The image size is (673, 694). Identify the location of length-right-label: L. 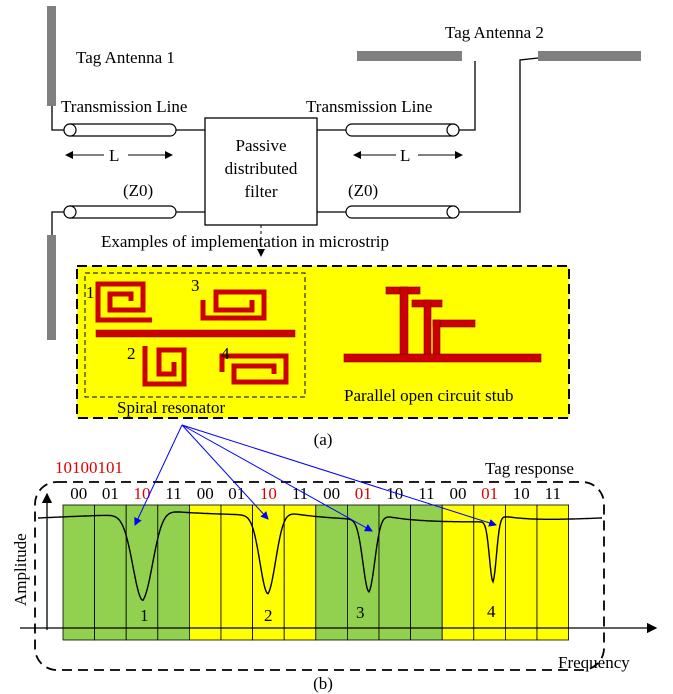
(405, 155).